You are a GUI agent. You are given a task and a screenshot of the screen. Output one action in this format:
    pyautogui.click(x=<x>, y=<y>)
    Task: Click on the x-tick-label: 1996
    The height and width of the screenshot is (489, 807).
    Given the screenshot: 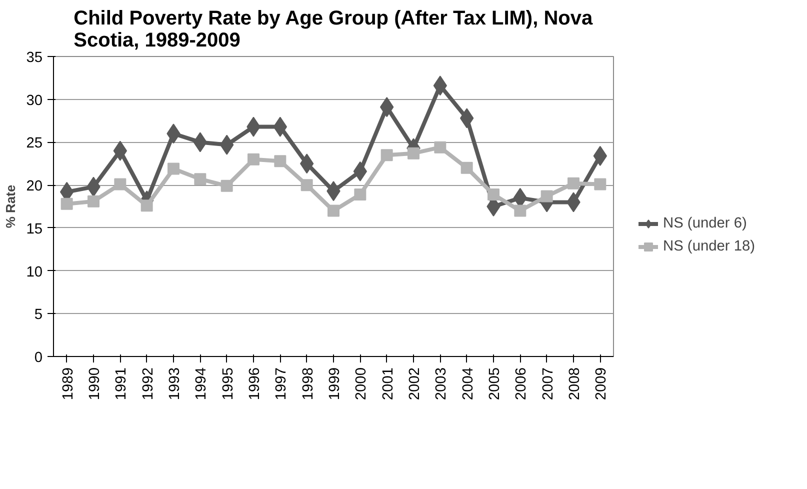 What is the action you would take?
    pyautogui.click(x=255, y=383)
    